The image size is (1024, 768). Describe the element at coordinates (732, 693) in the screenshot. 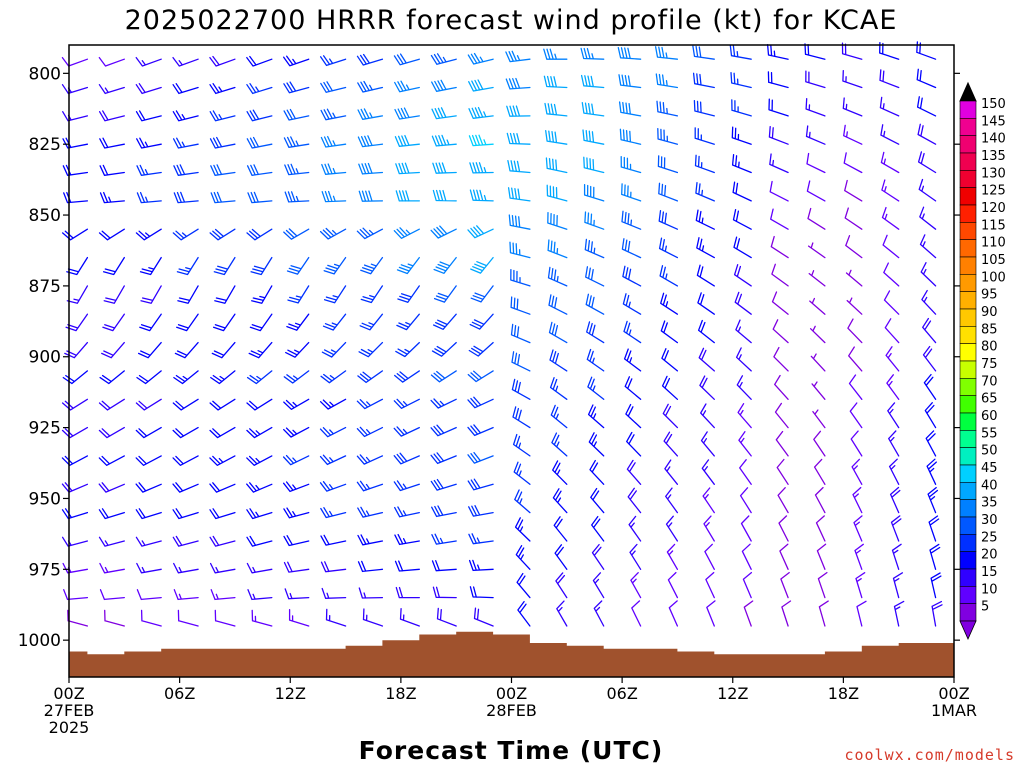

I see `x-tick-label: 12Z` at that location.